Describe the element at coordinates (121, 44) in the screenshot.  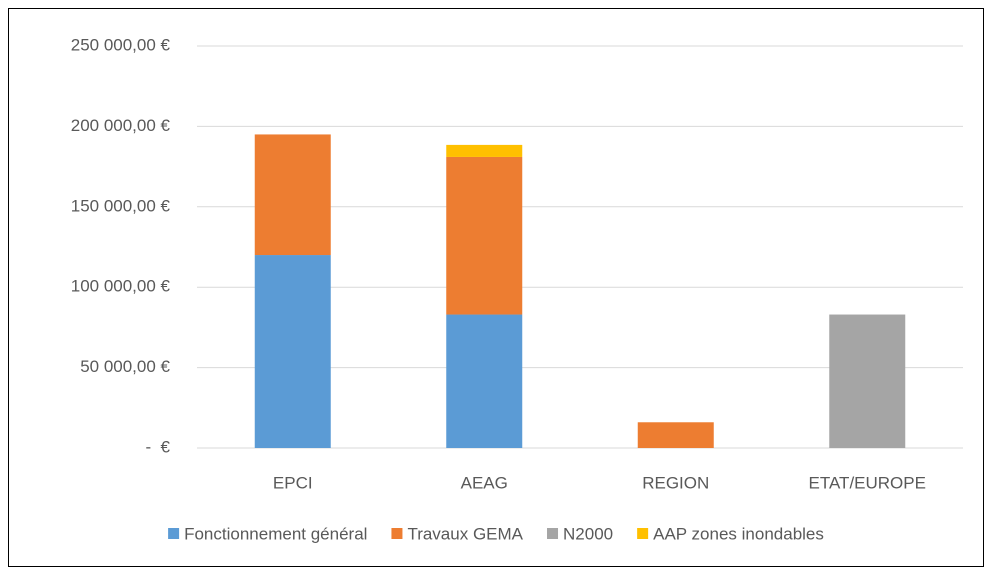
I see `y-tick-label: 250 000,00 €` at that location.